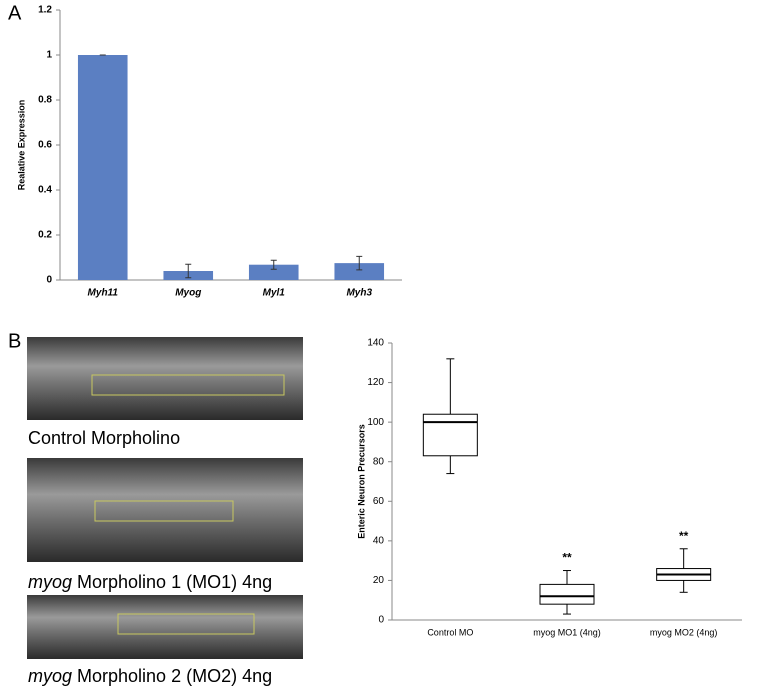 The height and width of the screenshot is (695, 762). What do you see at coordinates (45, 235) in the screenshot?
I see `y-tick-label: 0.2` at bounding box center [45, 235].